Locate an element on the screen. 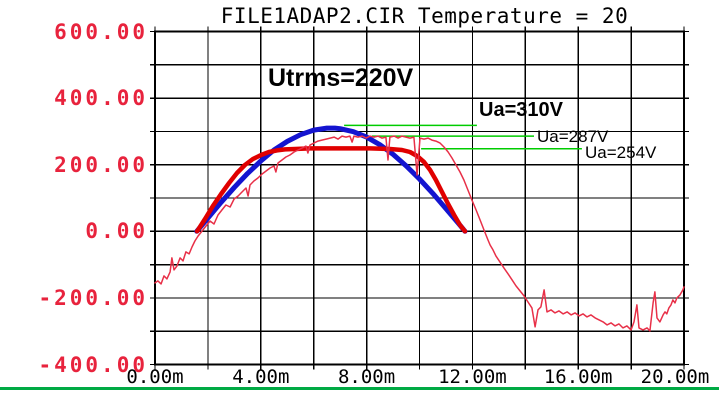 The width and height of the screenshot is (719, 400). y-axis-label: 600.00 is located at coordinates (101, 31).